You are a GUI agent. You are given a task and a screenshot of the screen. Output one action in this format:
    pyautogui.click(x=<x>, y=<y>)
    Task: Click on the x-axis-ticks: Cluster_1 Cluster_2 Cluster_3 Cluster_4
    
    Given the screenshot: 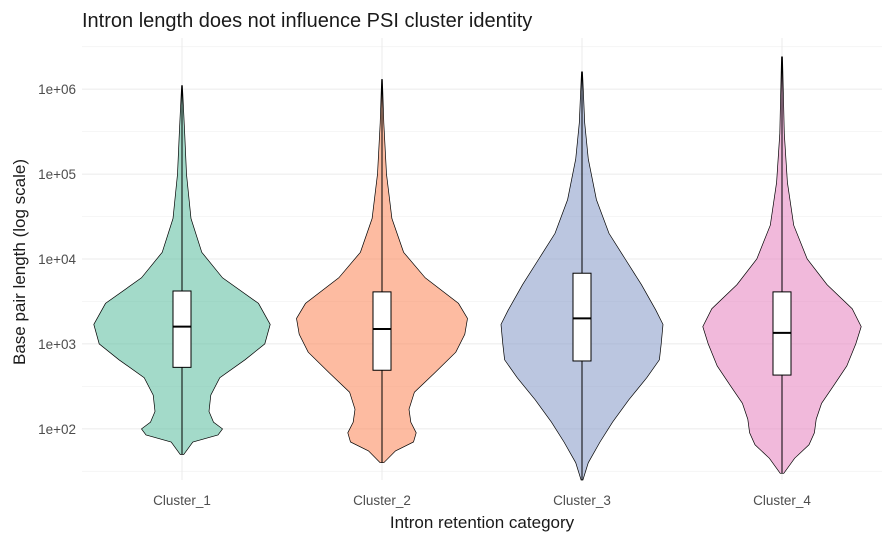 What is the action you would take?
    pyautogui.click(x=482, y=500)
    